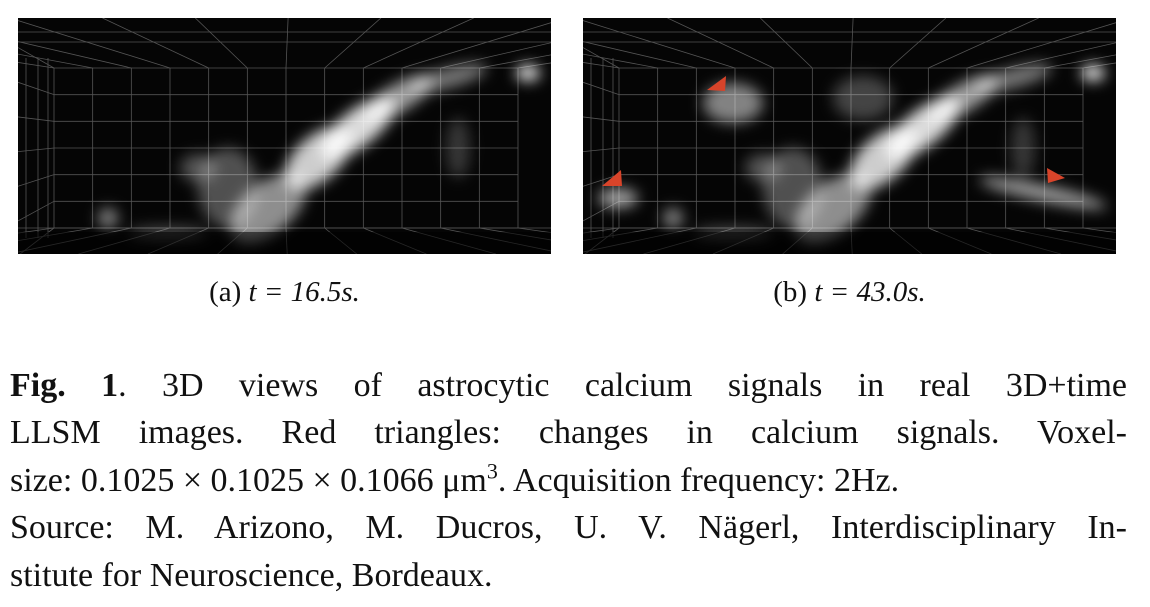  I want to click on caption-text: . Acquisition frequency: 2Hz., so click(698, 480).